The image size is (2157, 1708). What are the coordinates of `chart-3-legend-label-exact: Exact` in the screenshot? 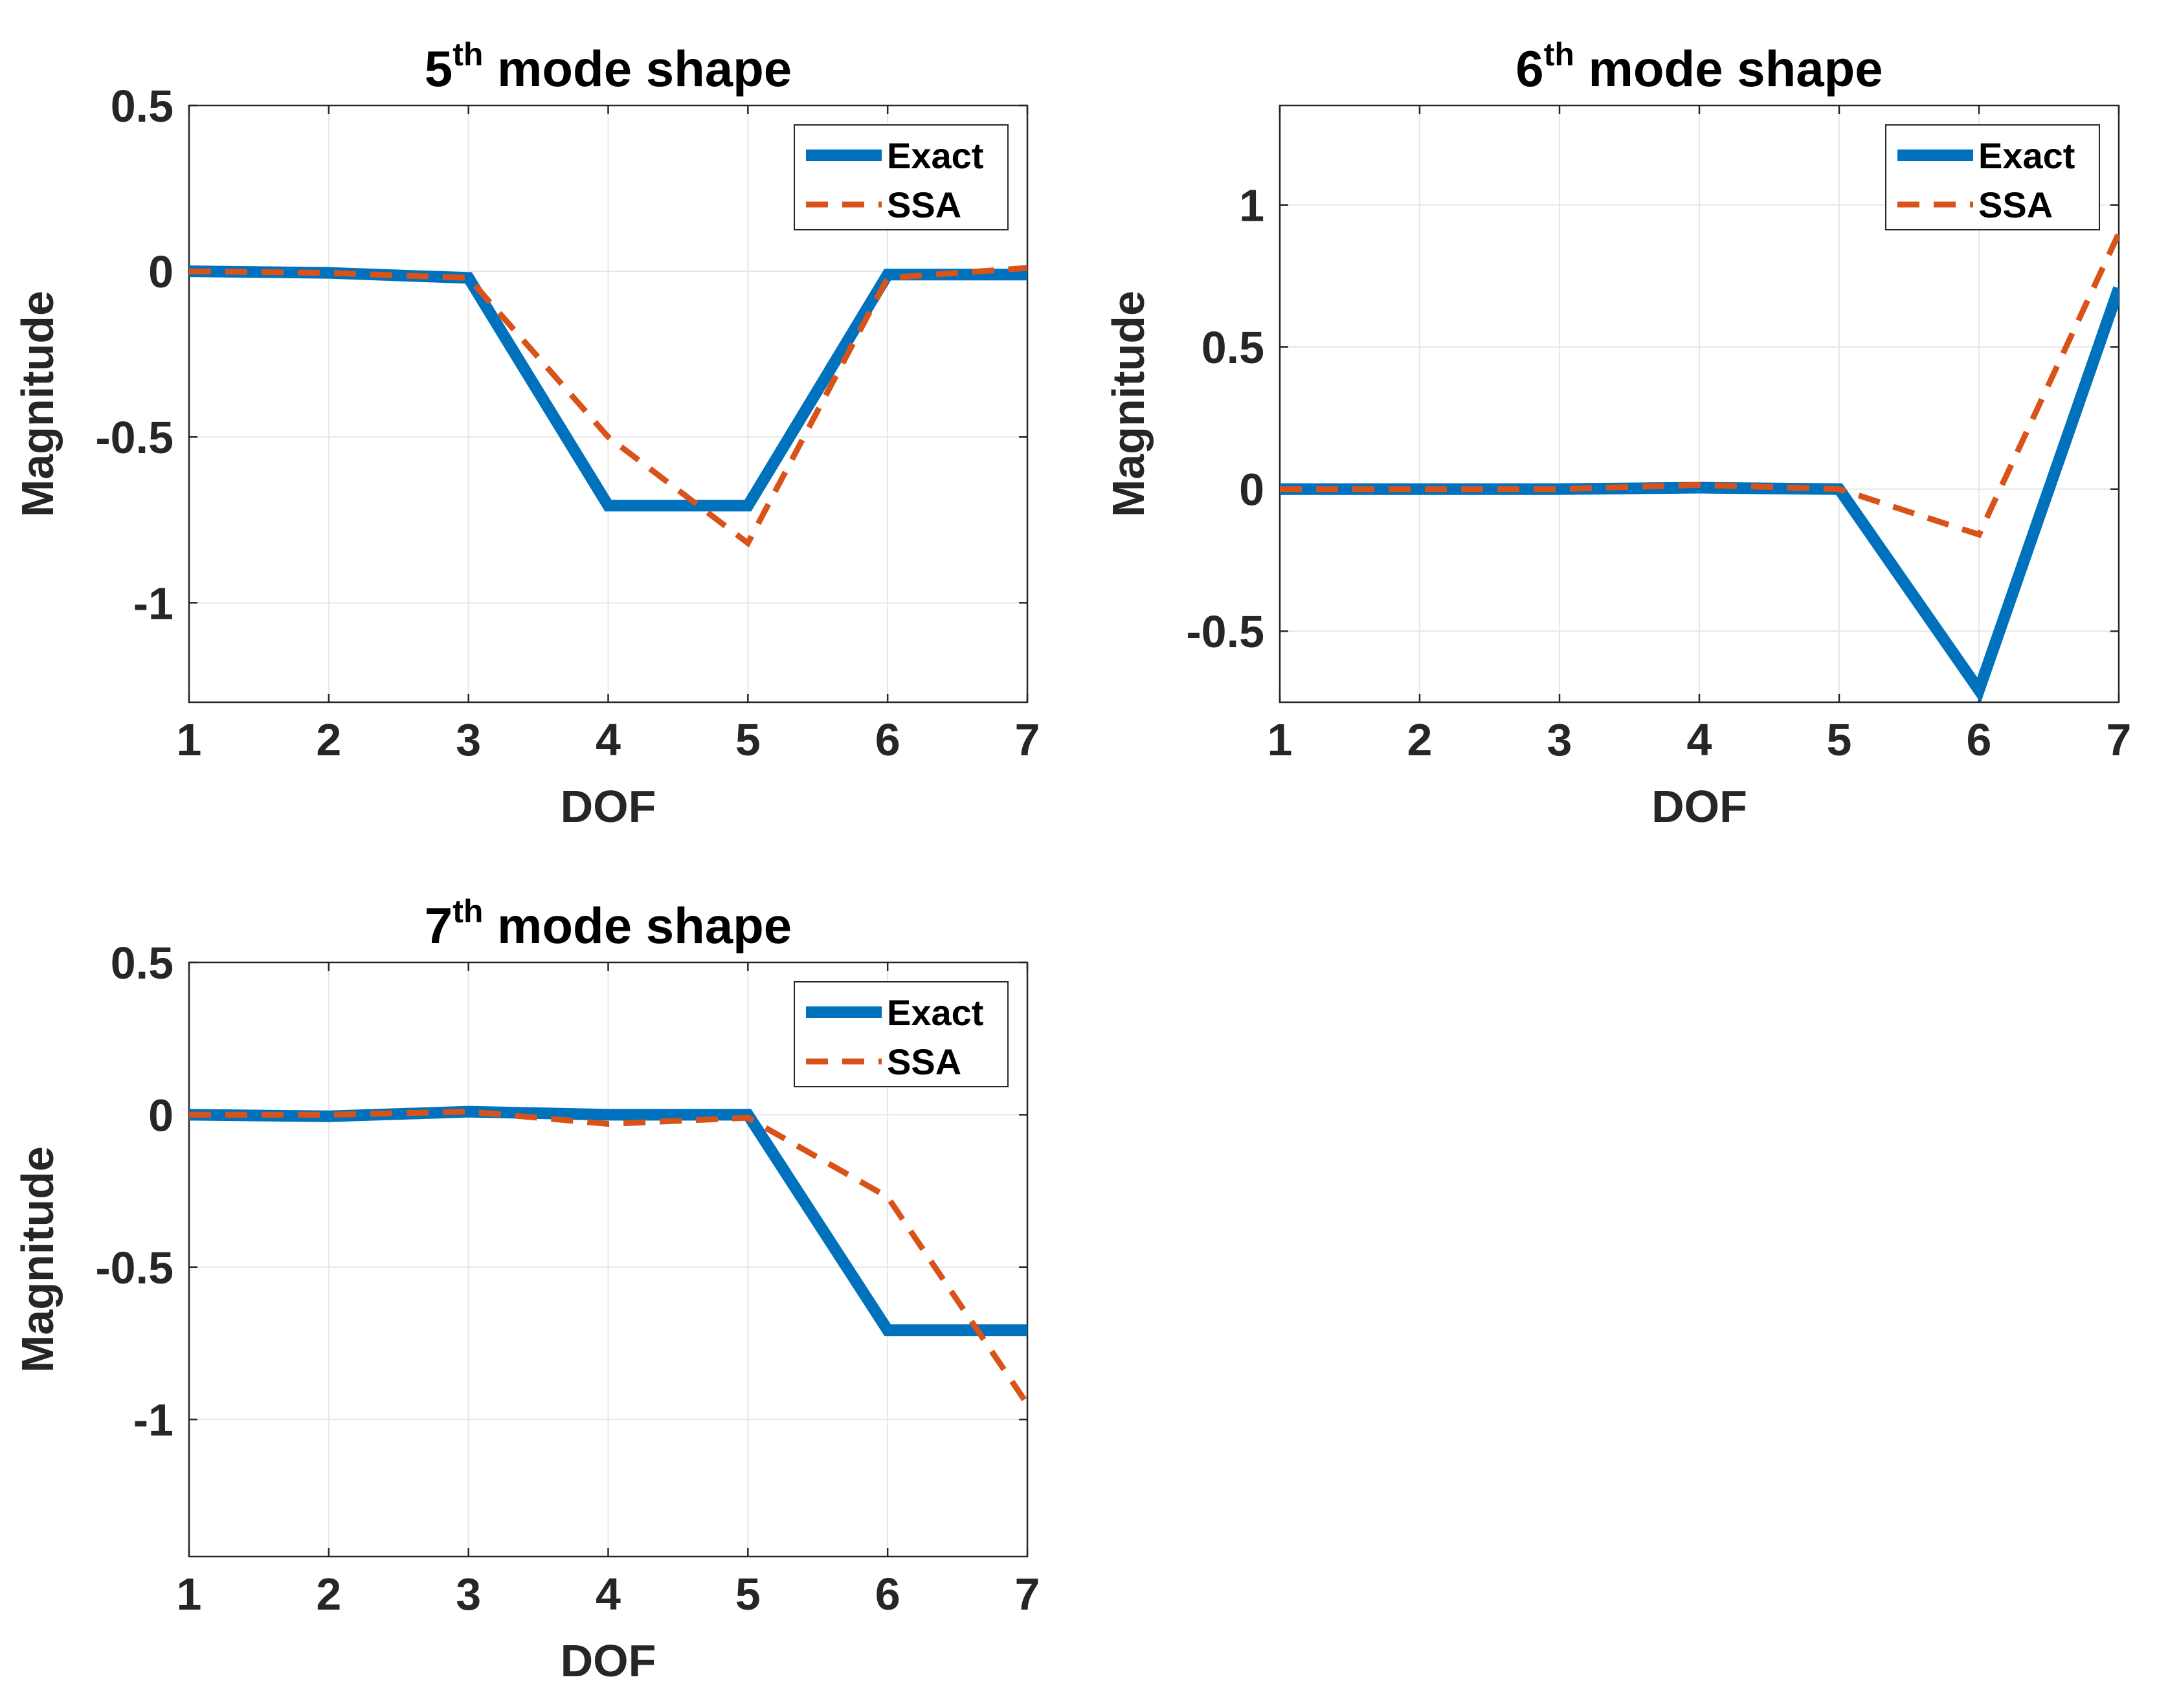 It's located at (935, 1013).